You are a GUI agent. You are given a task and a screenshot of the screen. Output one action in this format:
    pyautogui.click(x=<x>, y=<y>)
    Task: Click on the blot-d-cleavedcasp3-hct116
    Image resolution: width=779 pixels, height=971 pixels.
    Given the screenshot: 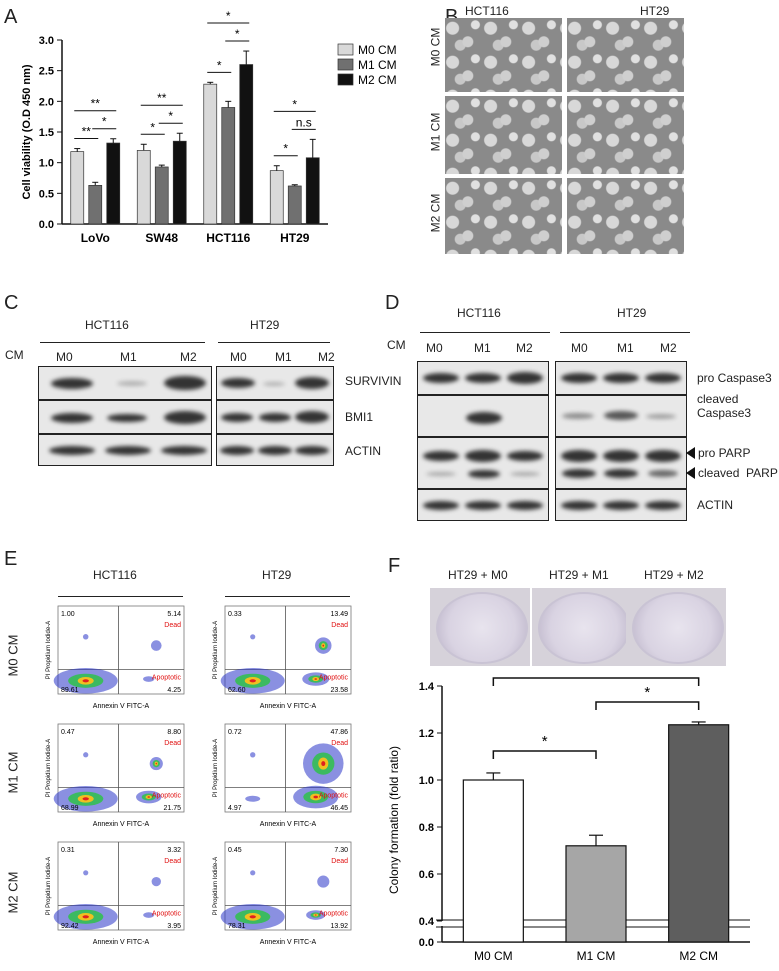 What is the action you would take?
    pyautogui.click(x=483, y=416)
    